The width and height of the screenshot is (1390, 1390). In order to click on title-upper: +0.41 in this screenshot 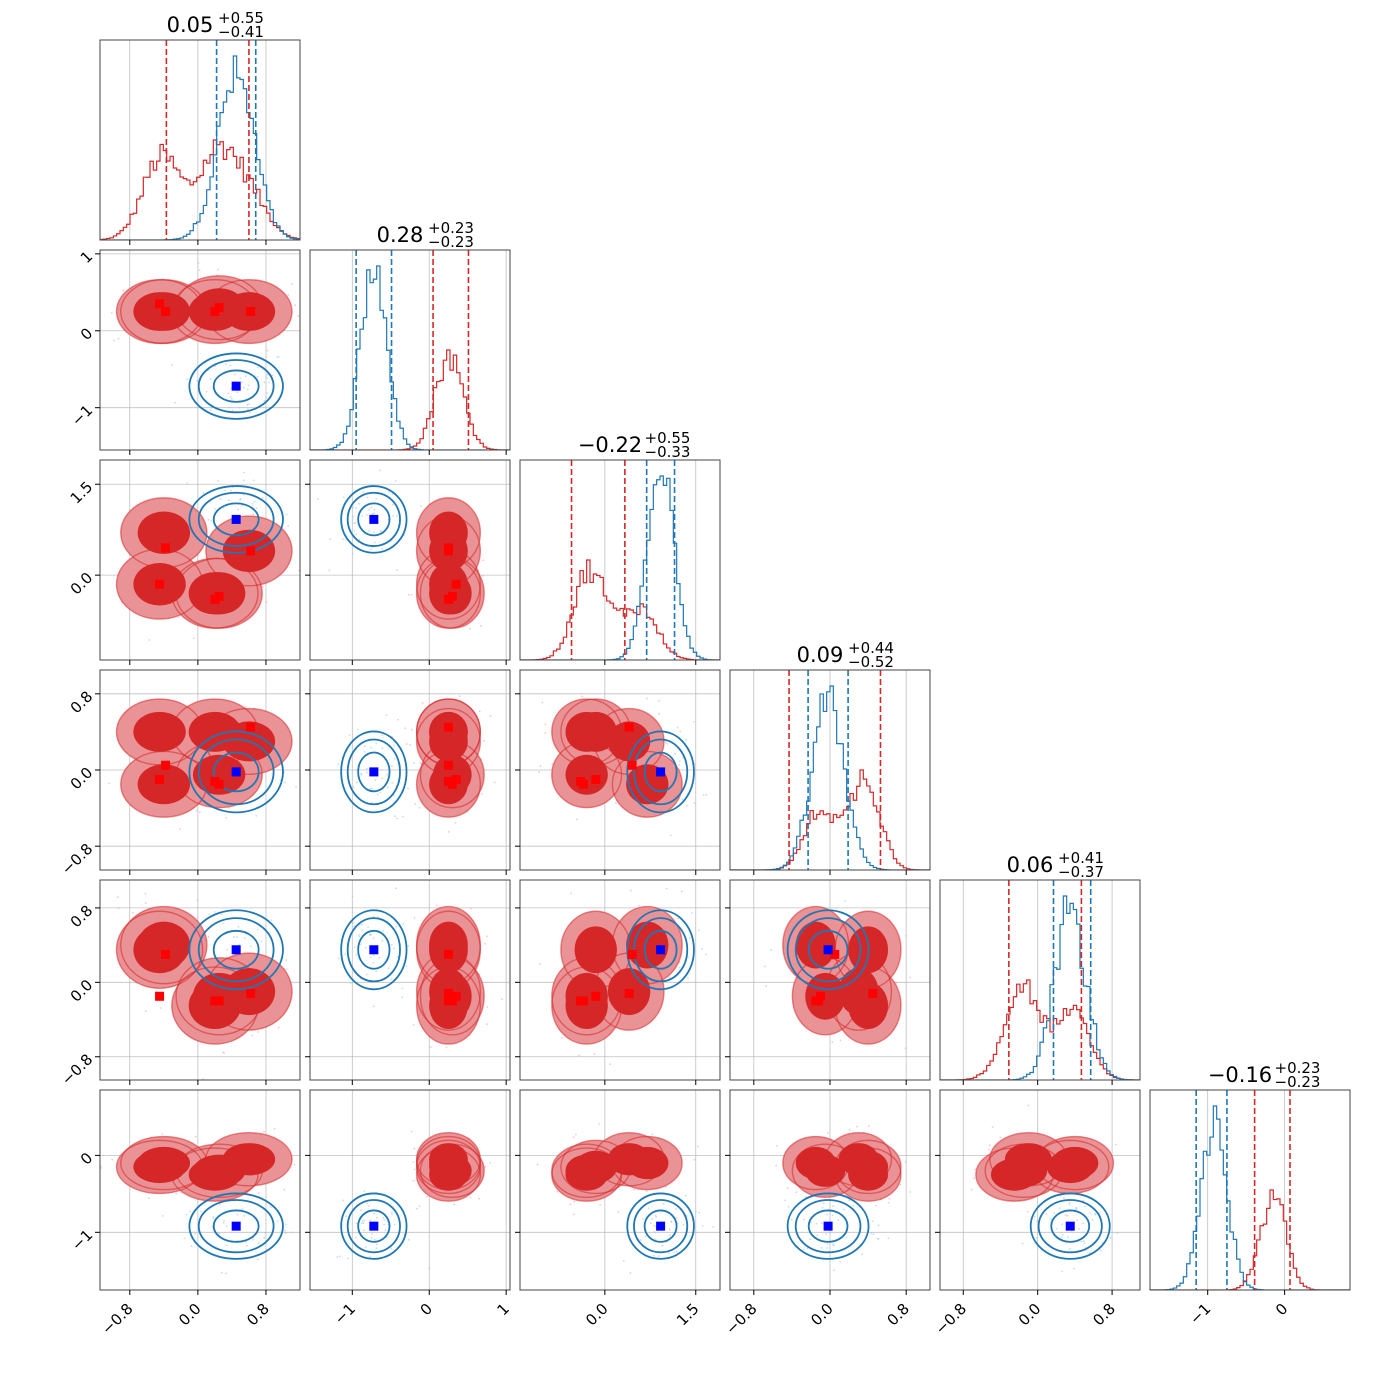, I will do `click(1081, 858)`.